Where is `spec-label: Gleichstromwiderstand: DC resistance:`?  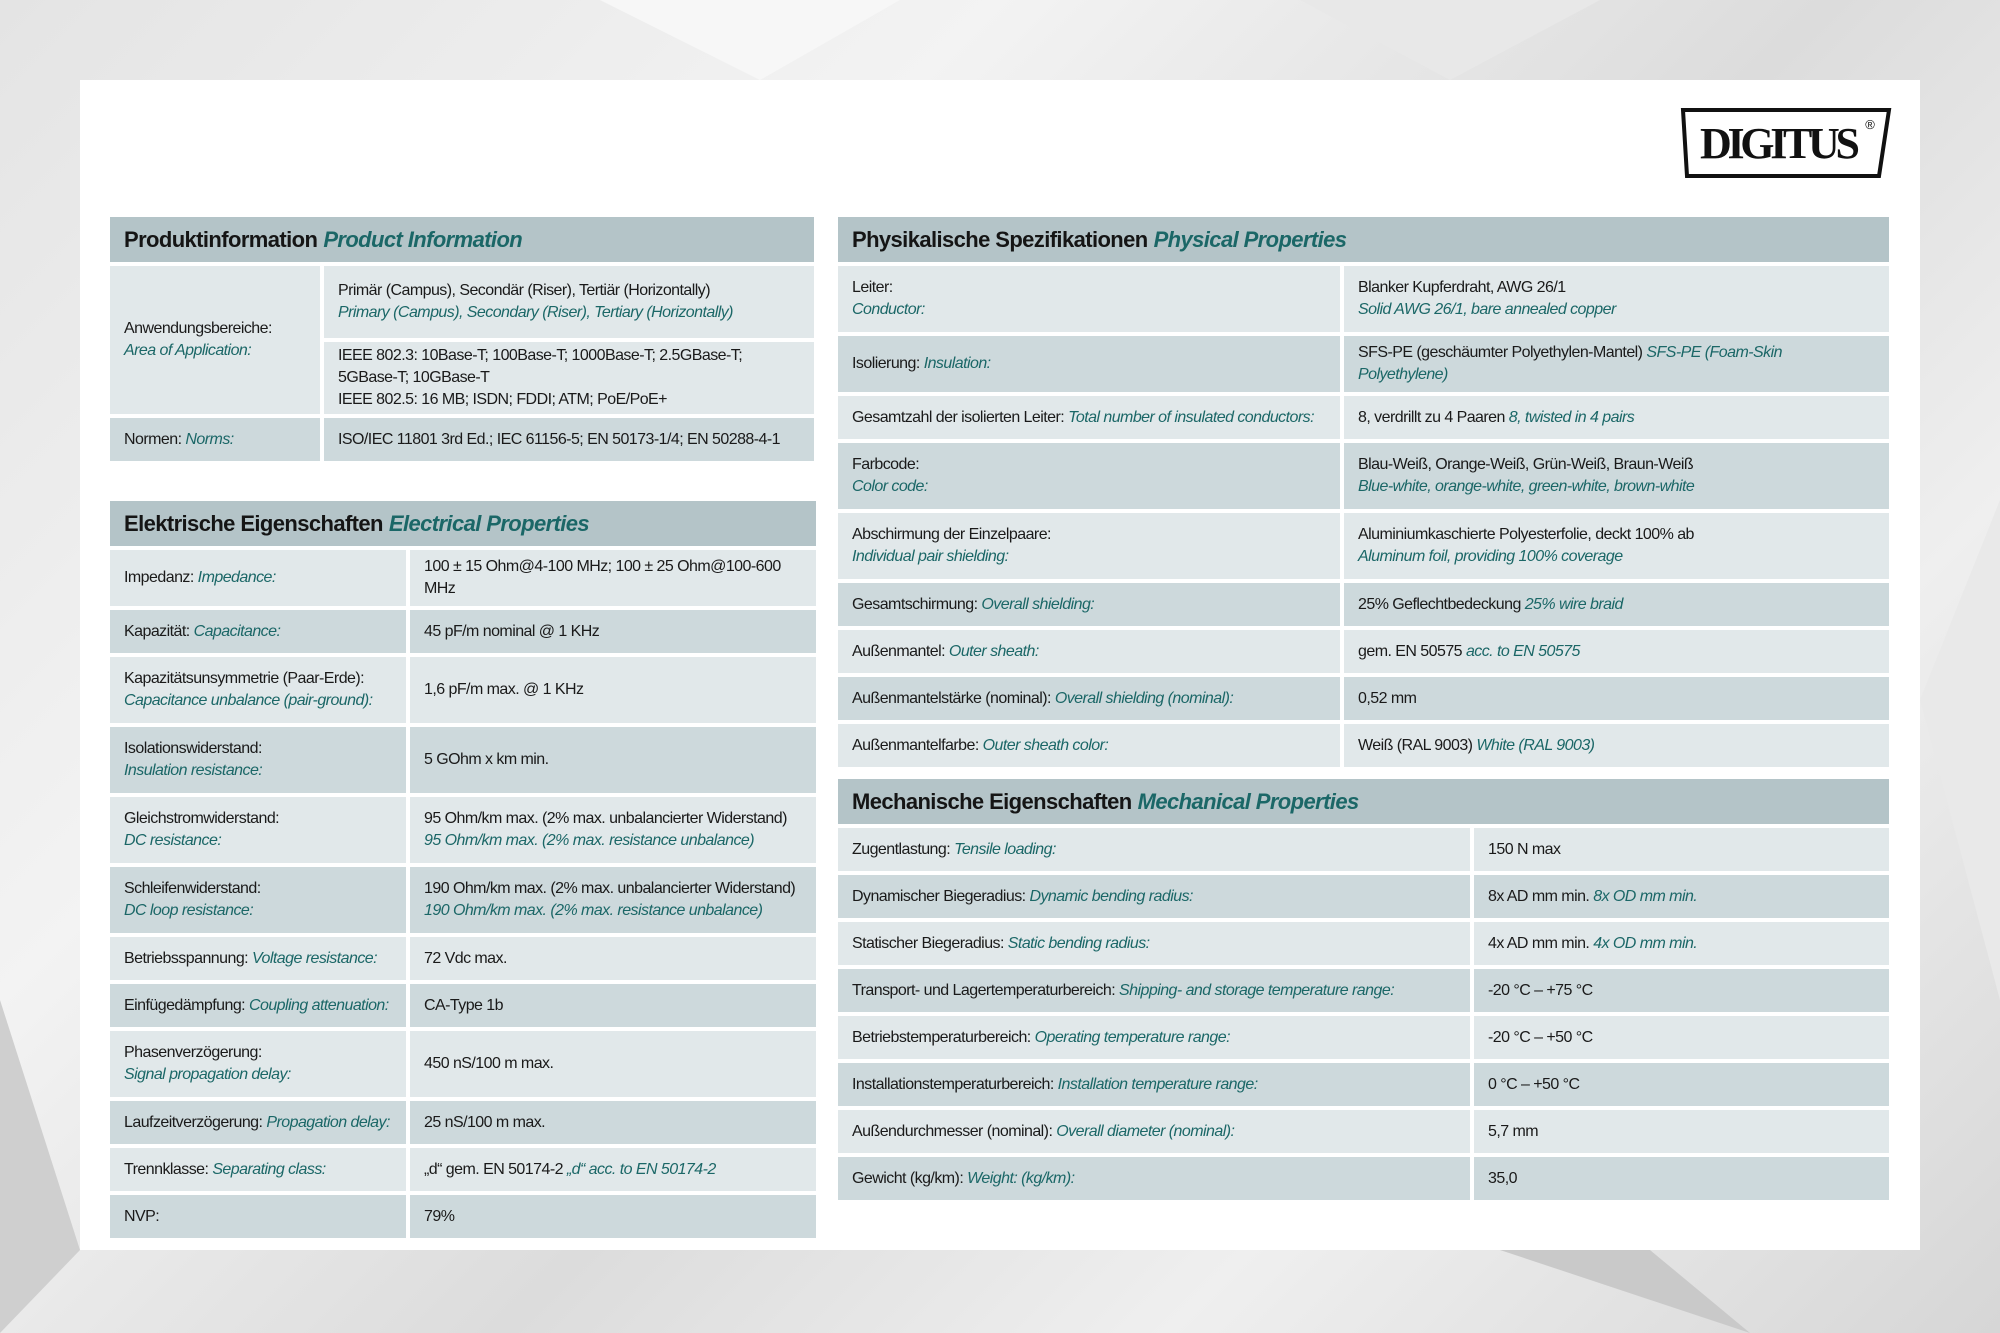 spec-label: Gleichstromwiderstand: DC resistance: is located at coordinates (258, 830).